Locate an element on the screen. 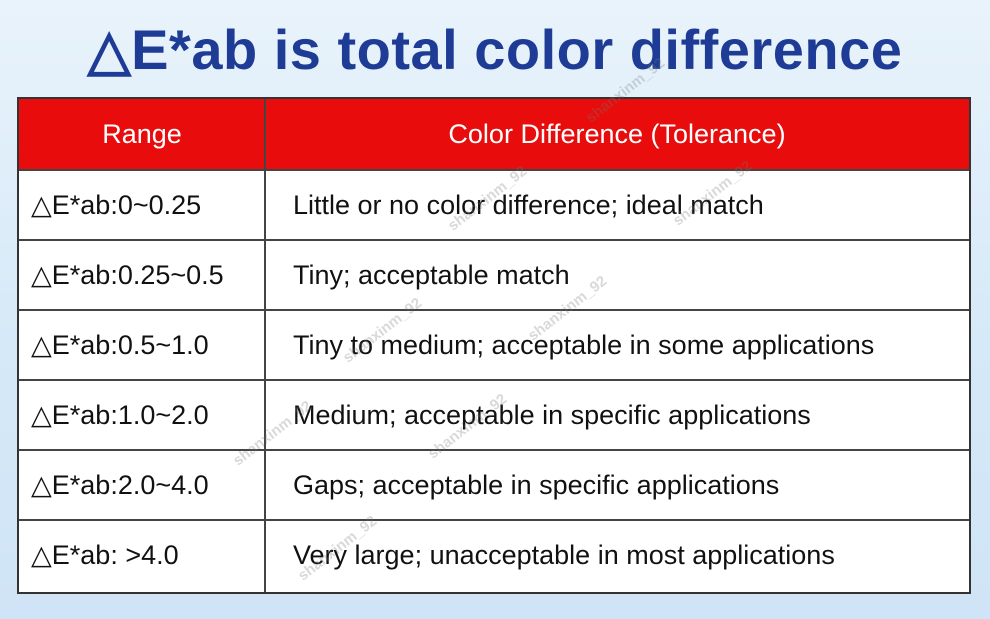 Image resolution: width=990 pixels, height=619 pixels. range-cell: △E*ab:0.5~1.0 is located at coordinates (120, 345).